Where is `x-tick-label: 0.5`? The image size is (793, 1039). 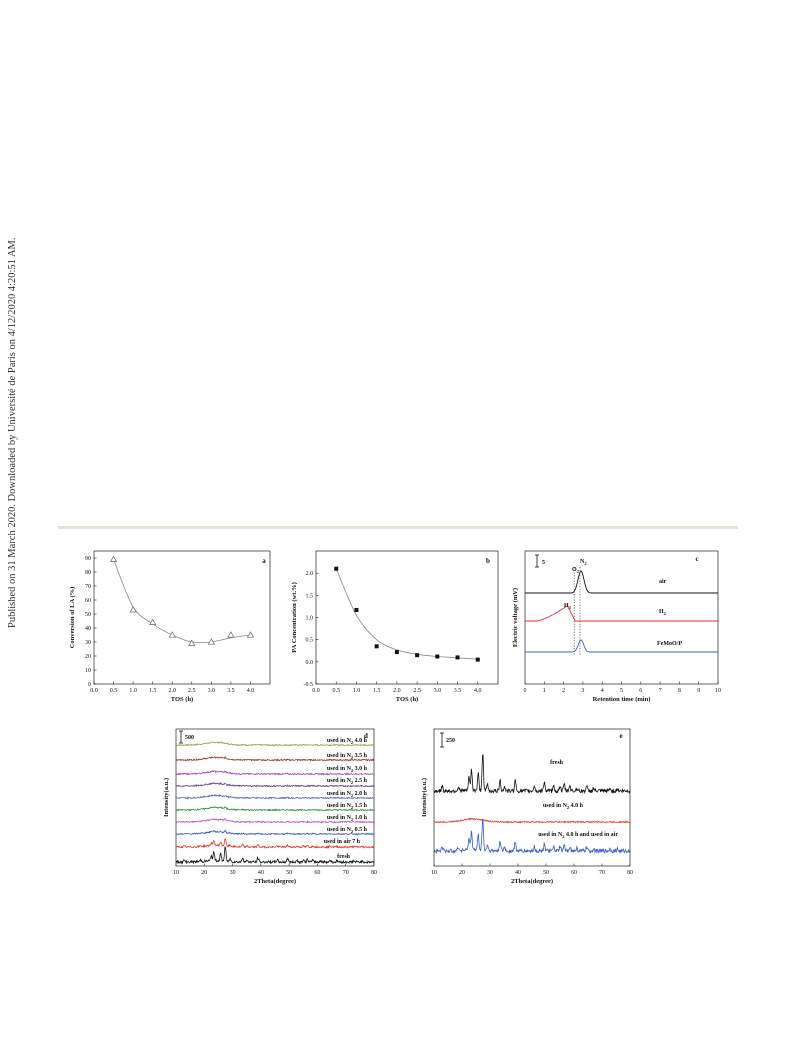
x-tick-label: 0.5 is located at coordinates (336, 691).